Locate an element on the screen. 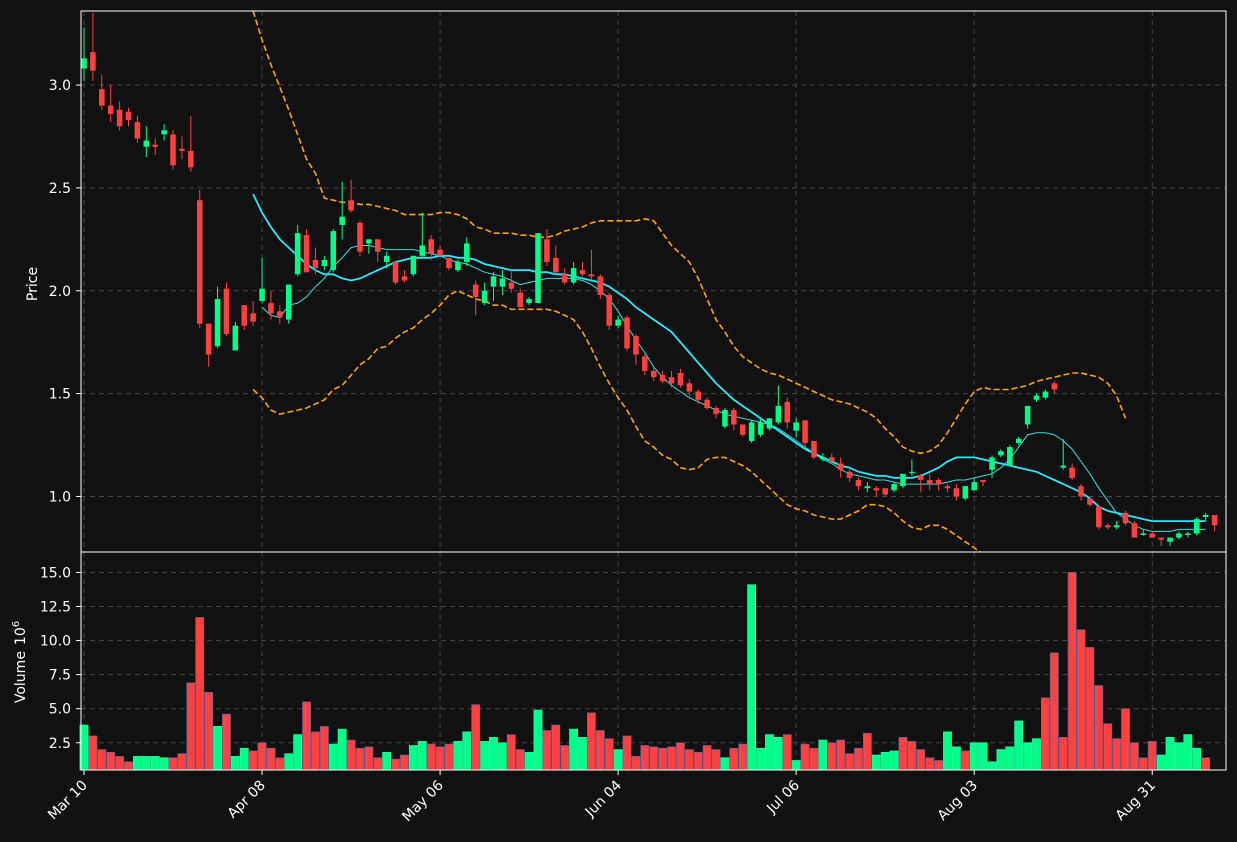 The height and width of the screenshot is (842, 1237). price-tick-label: 1.0 is located at coordinates (60, 497).